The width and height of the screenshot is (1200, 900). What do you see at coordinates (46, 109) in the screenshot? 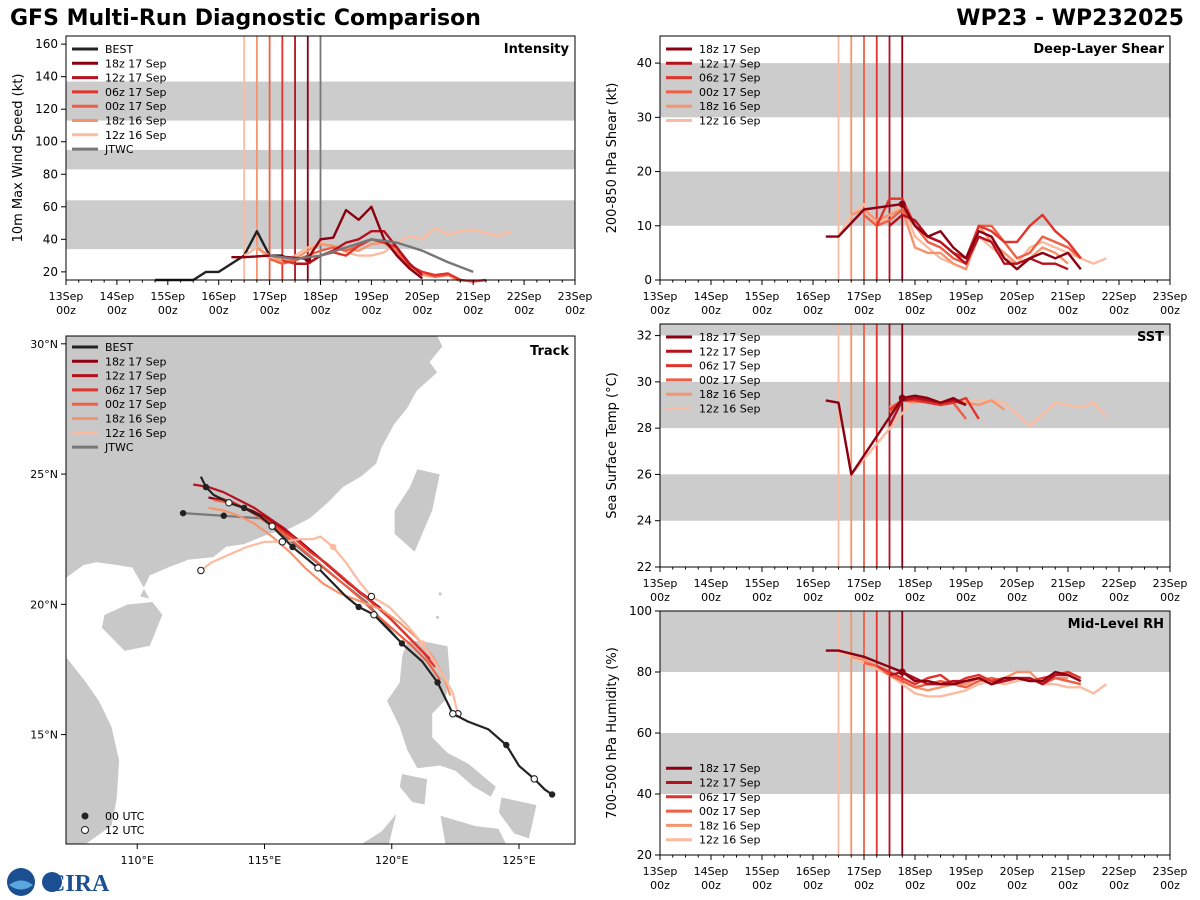
I see `y-tick-label: 120` at bounding box center [46, 109].